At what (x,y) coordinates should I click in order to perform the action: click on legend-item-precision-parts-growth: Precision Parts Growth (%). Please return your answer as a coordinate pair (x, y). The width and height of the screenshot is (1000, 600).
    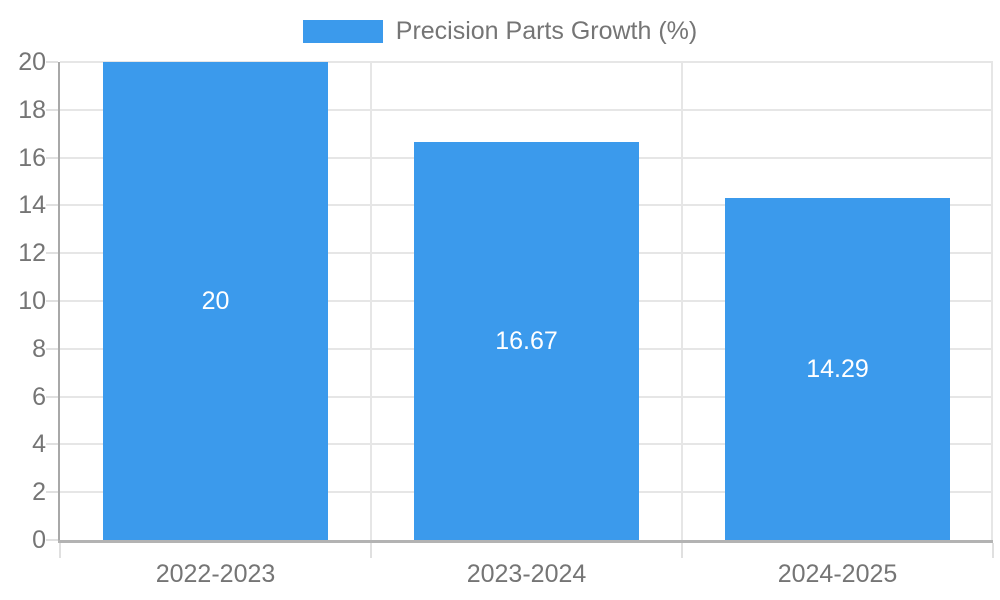
    Looking at the image, I should click on (500, 31).